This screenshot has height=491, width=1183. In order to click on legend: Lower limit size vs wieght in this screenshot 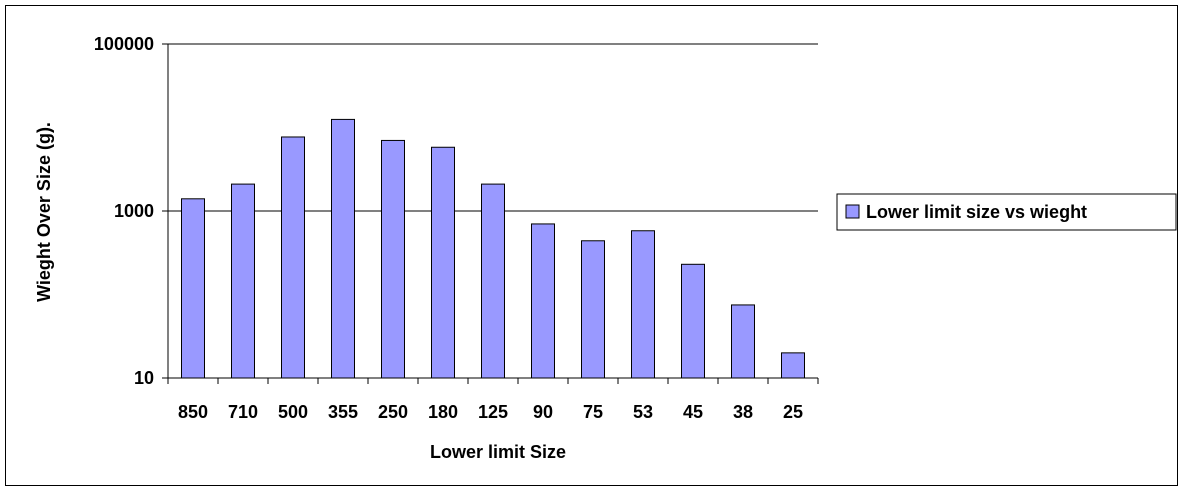, I will do `click(1006, 212)`.